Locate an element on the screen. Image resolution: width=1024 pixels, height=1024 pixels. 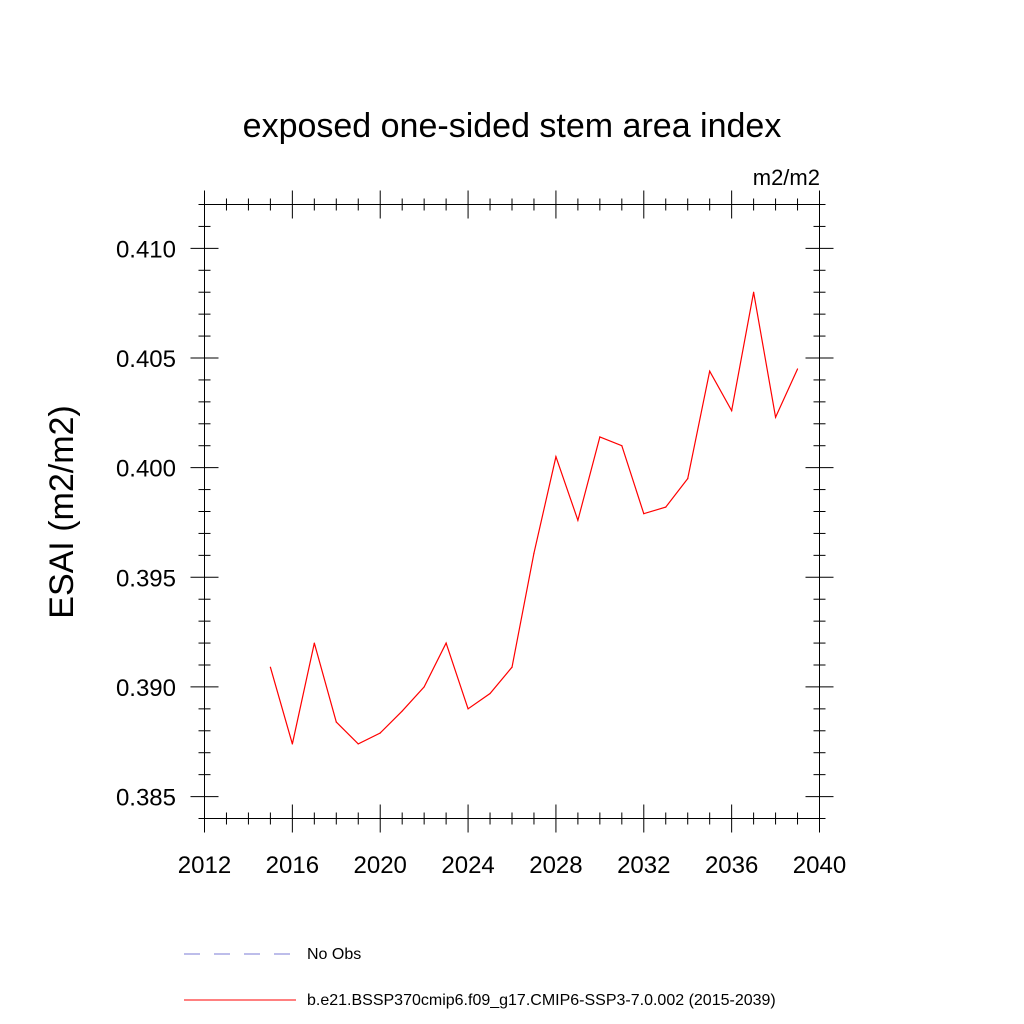
y-tick-label: 0.385 is located at coordinates (146, 798).